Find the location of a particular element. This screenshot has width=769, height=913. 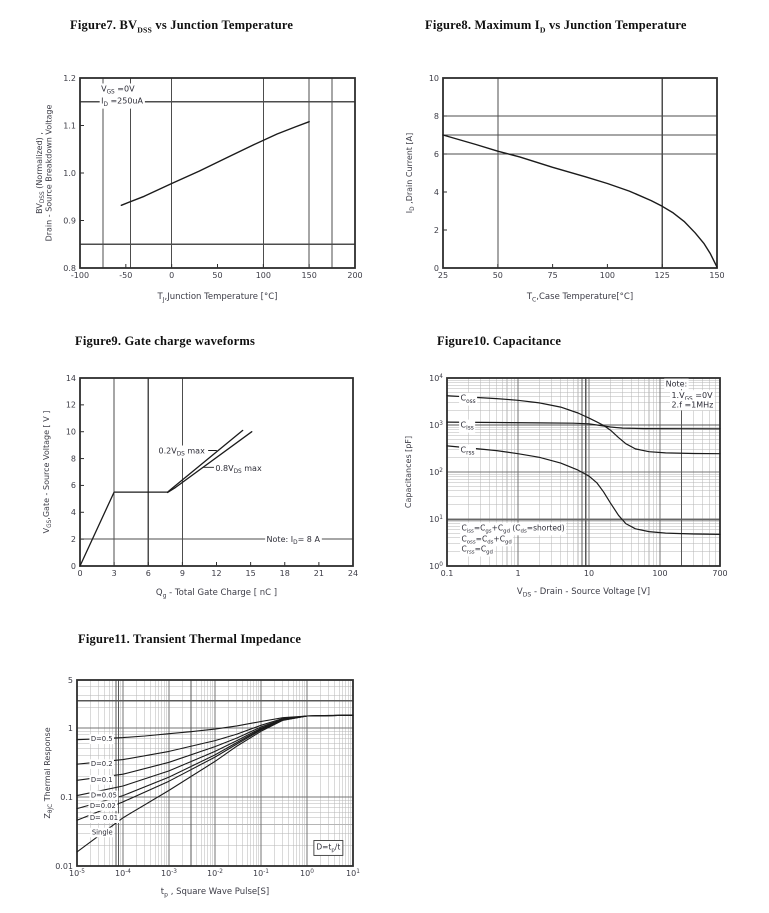

svg-text: 1.0 is located at coordinates (69, 173).